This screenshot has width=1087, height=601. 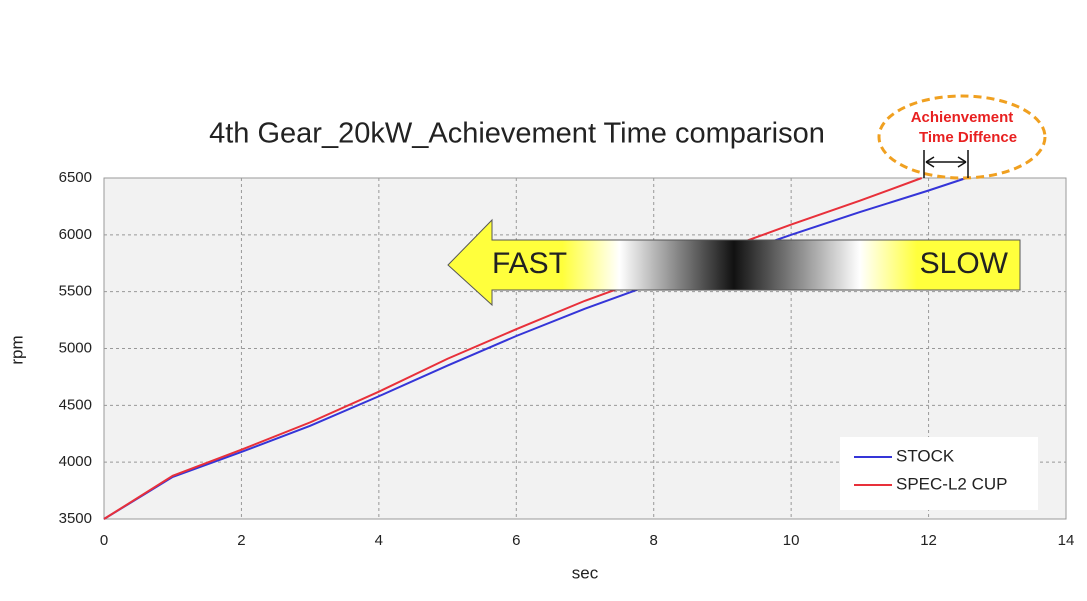 I want to click on fast-label: FAST, so click(x=529, y=263).